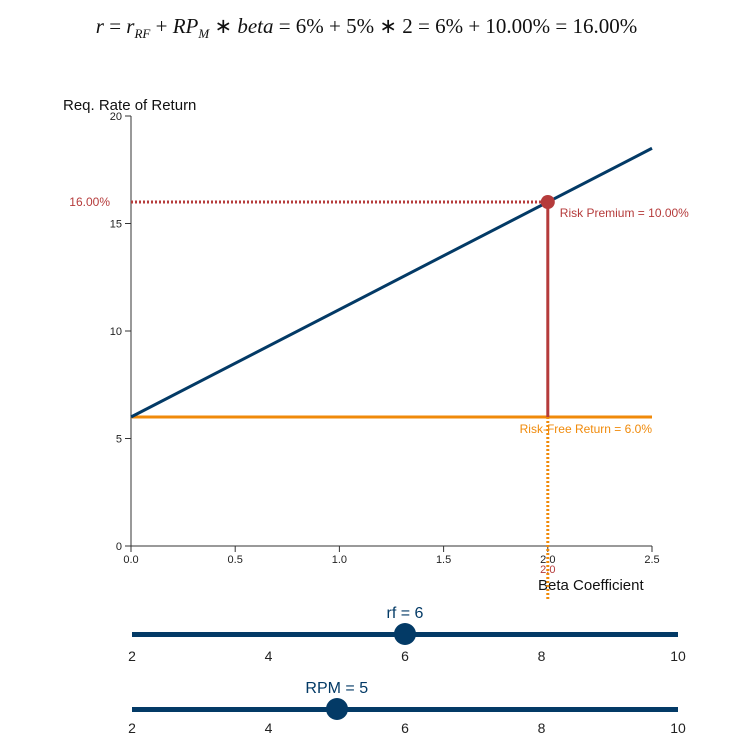  What do you see at coordinates (455, 26) in the screenshot?
I see `formula-result: = 6% + 5% ∗ 2 = 6% + 10.00% = 16.00%` at bounding box center [455, 26].